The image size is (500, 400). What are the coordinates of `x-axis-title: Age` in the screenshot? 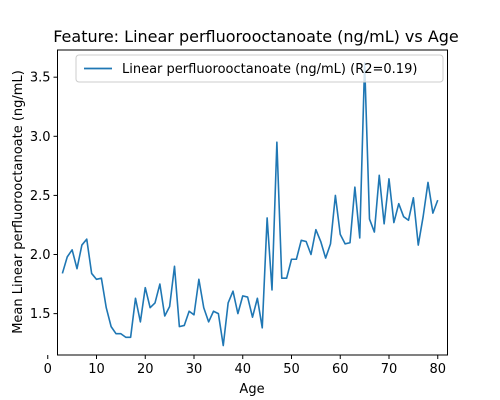 It's located at (251, 389).